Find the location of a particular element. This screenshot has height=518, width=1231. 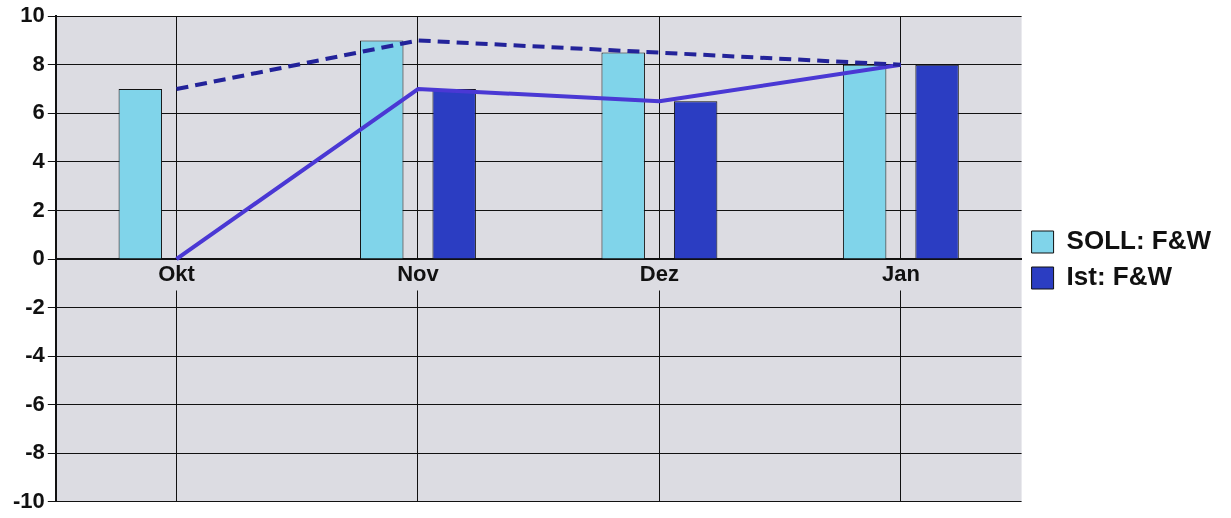

y-tick-label: -2 is located at coordinates (35, 306).